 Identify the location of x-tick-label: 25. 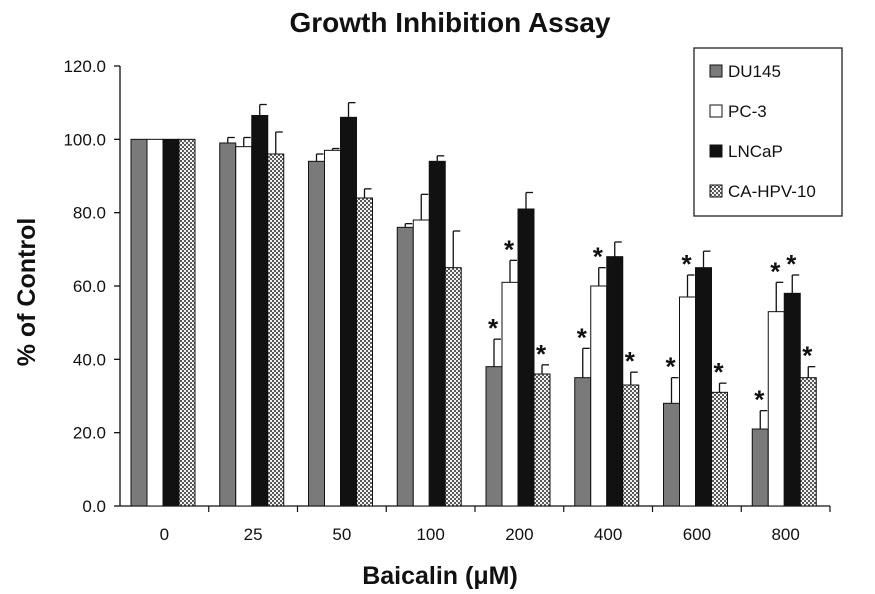
(253, 534).